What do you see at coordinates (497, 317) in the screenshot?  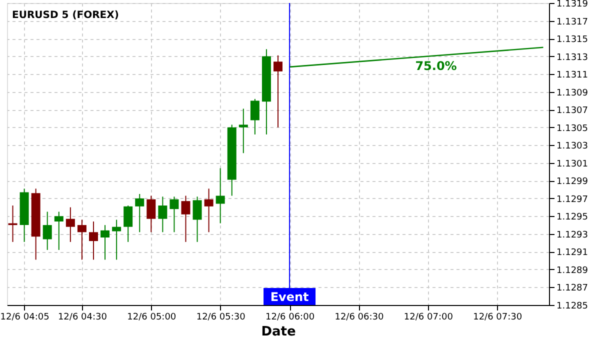 I see `x-tick-label: 12/6 07:30` at bounding box center [497, 317].